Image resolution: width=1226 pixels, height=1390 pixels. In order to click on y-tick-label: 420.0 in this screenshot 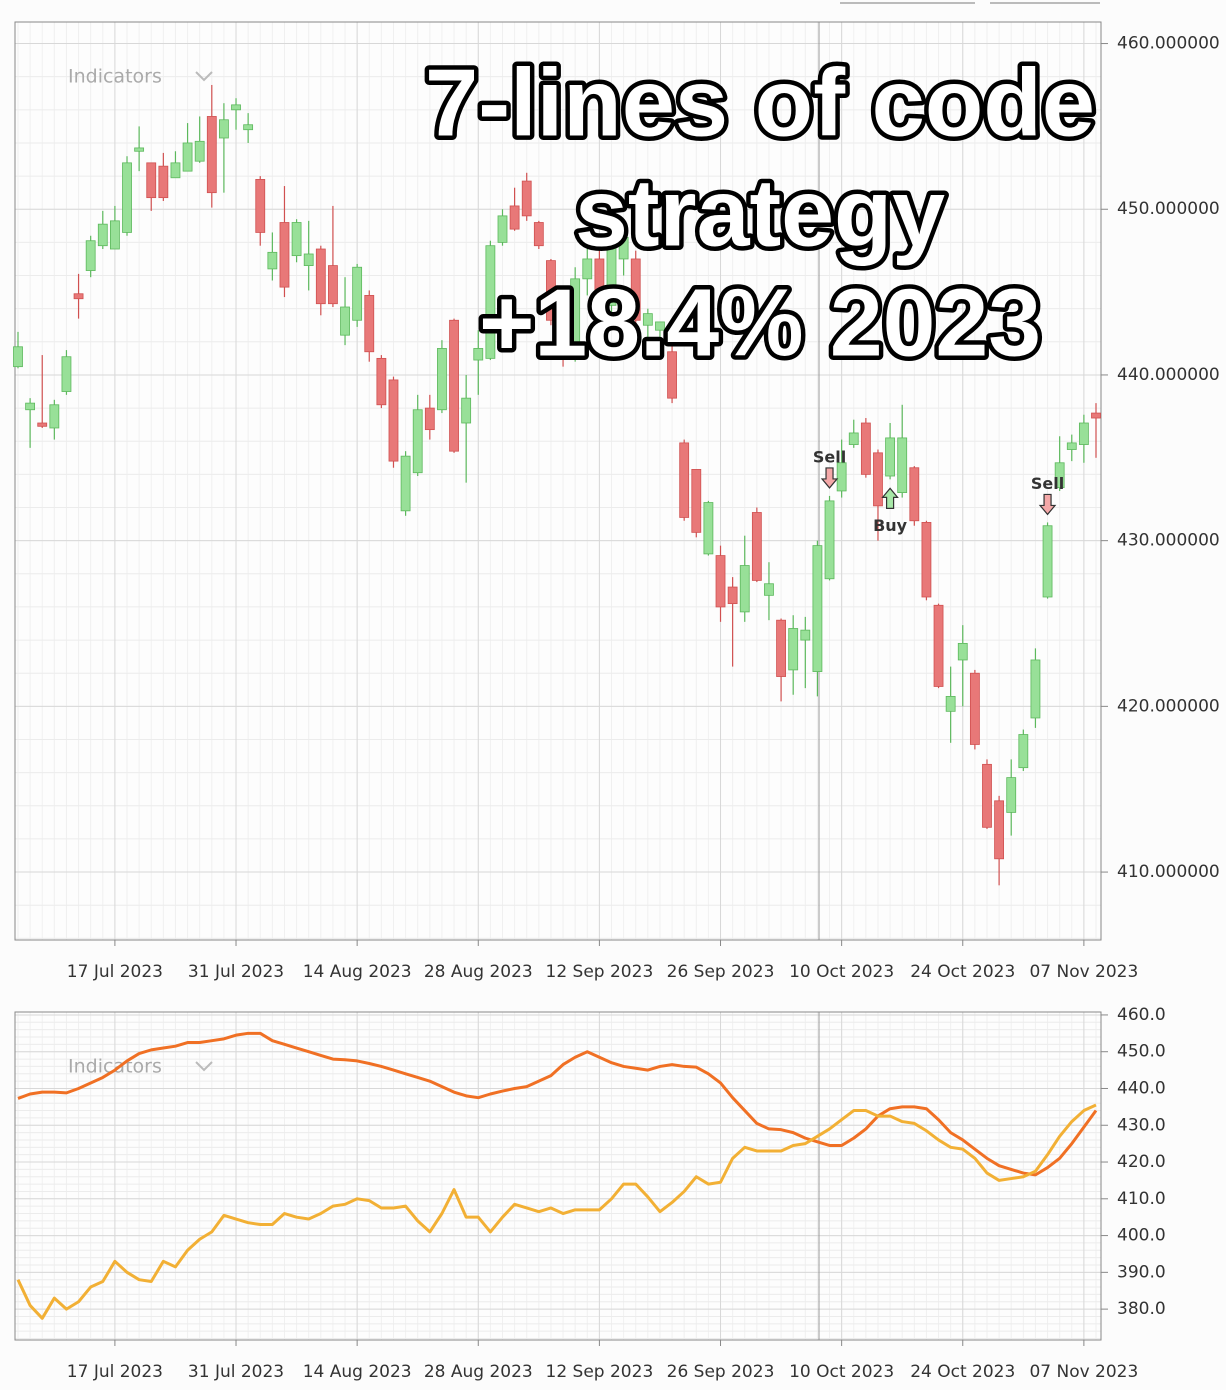, I will do `click(1141, 1162)`.